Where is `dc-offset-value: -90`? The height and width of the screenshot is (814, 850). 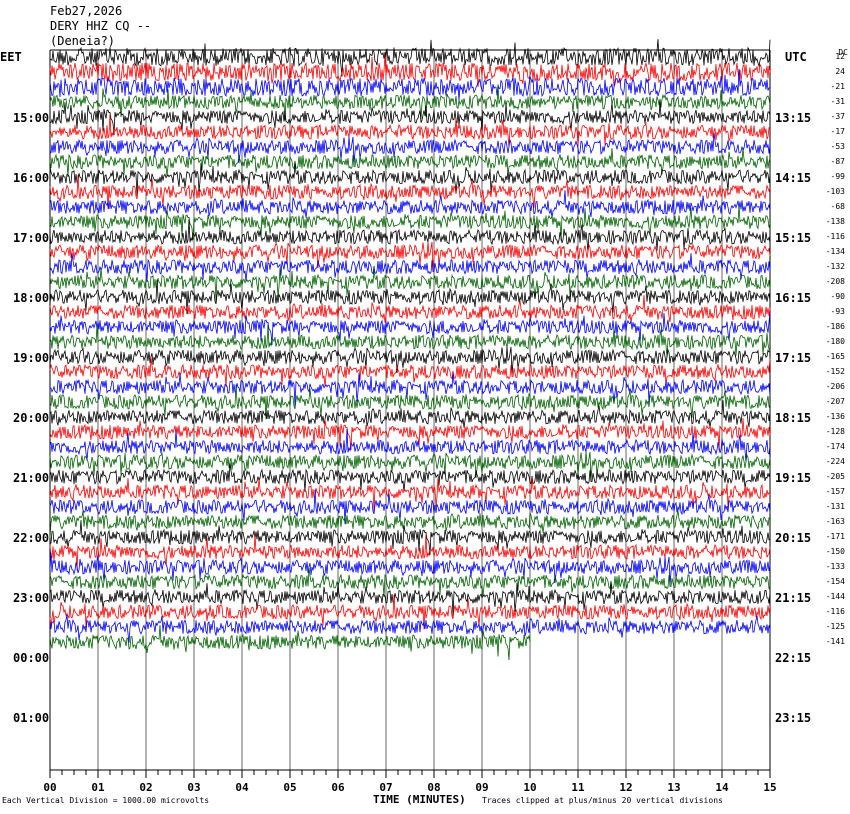 dc-offset-value: -90 is located at coordinates (837, 296).